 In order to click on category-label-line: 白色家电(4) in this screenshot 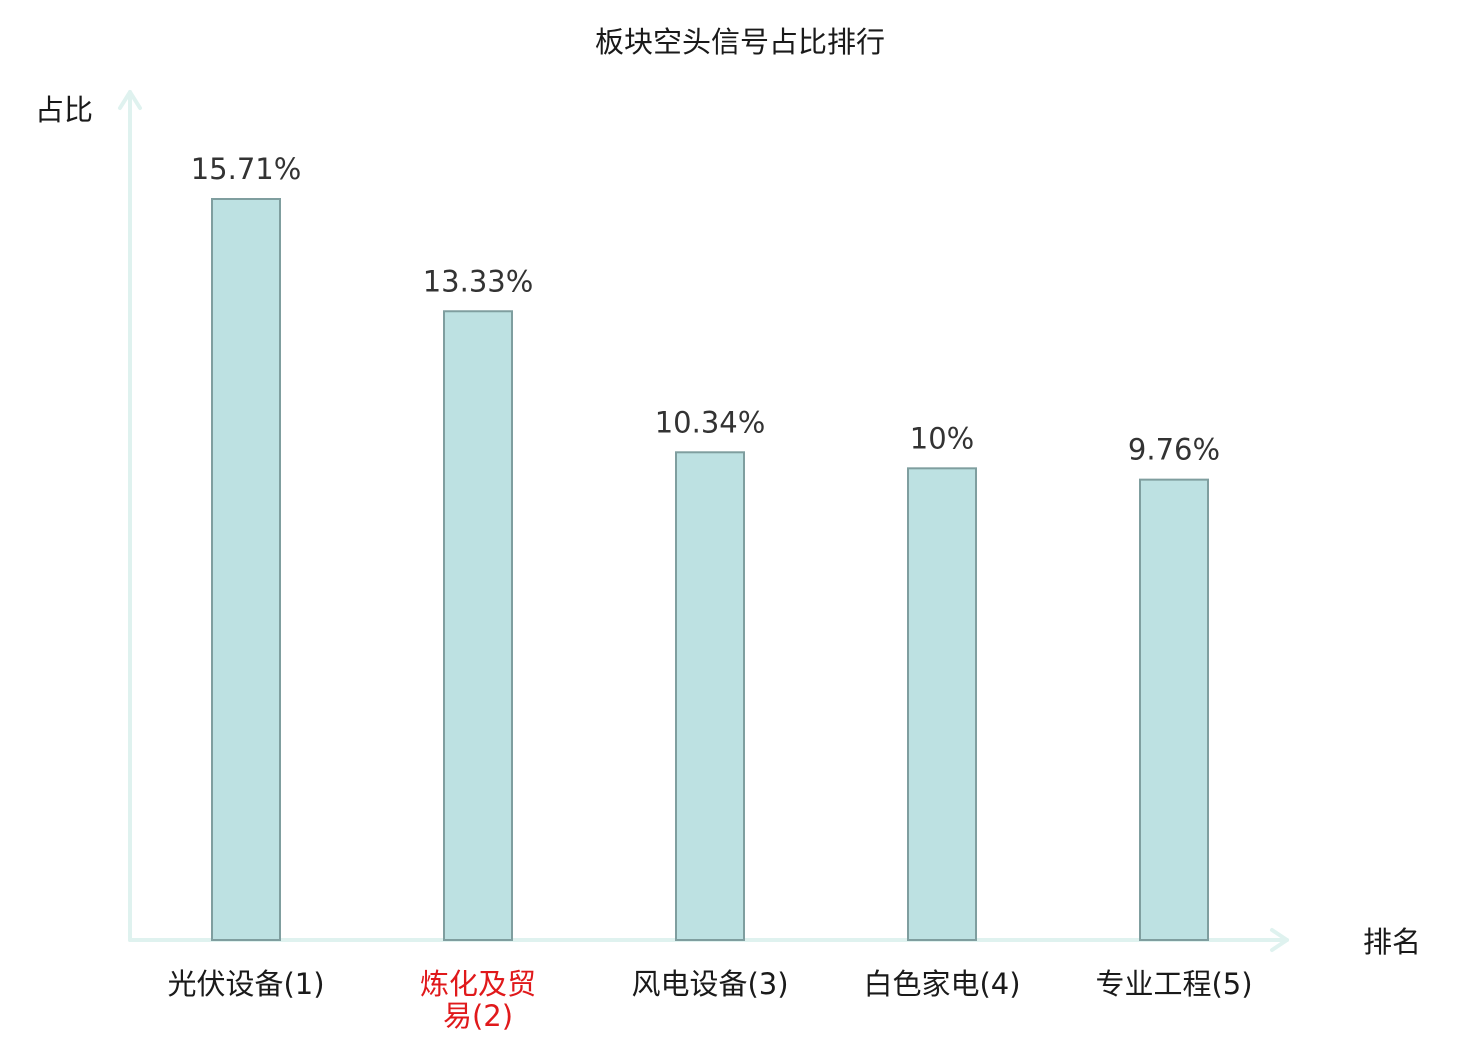, I will do `click(941, 984)`.